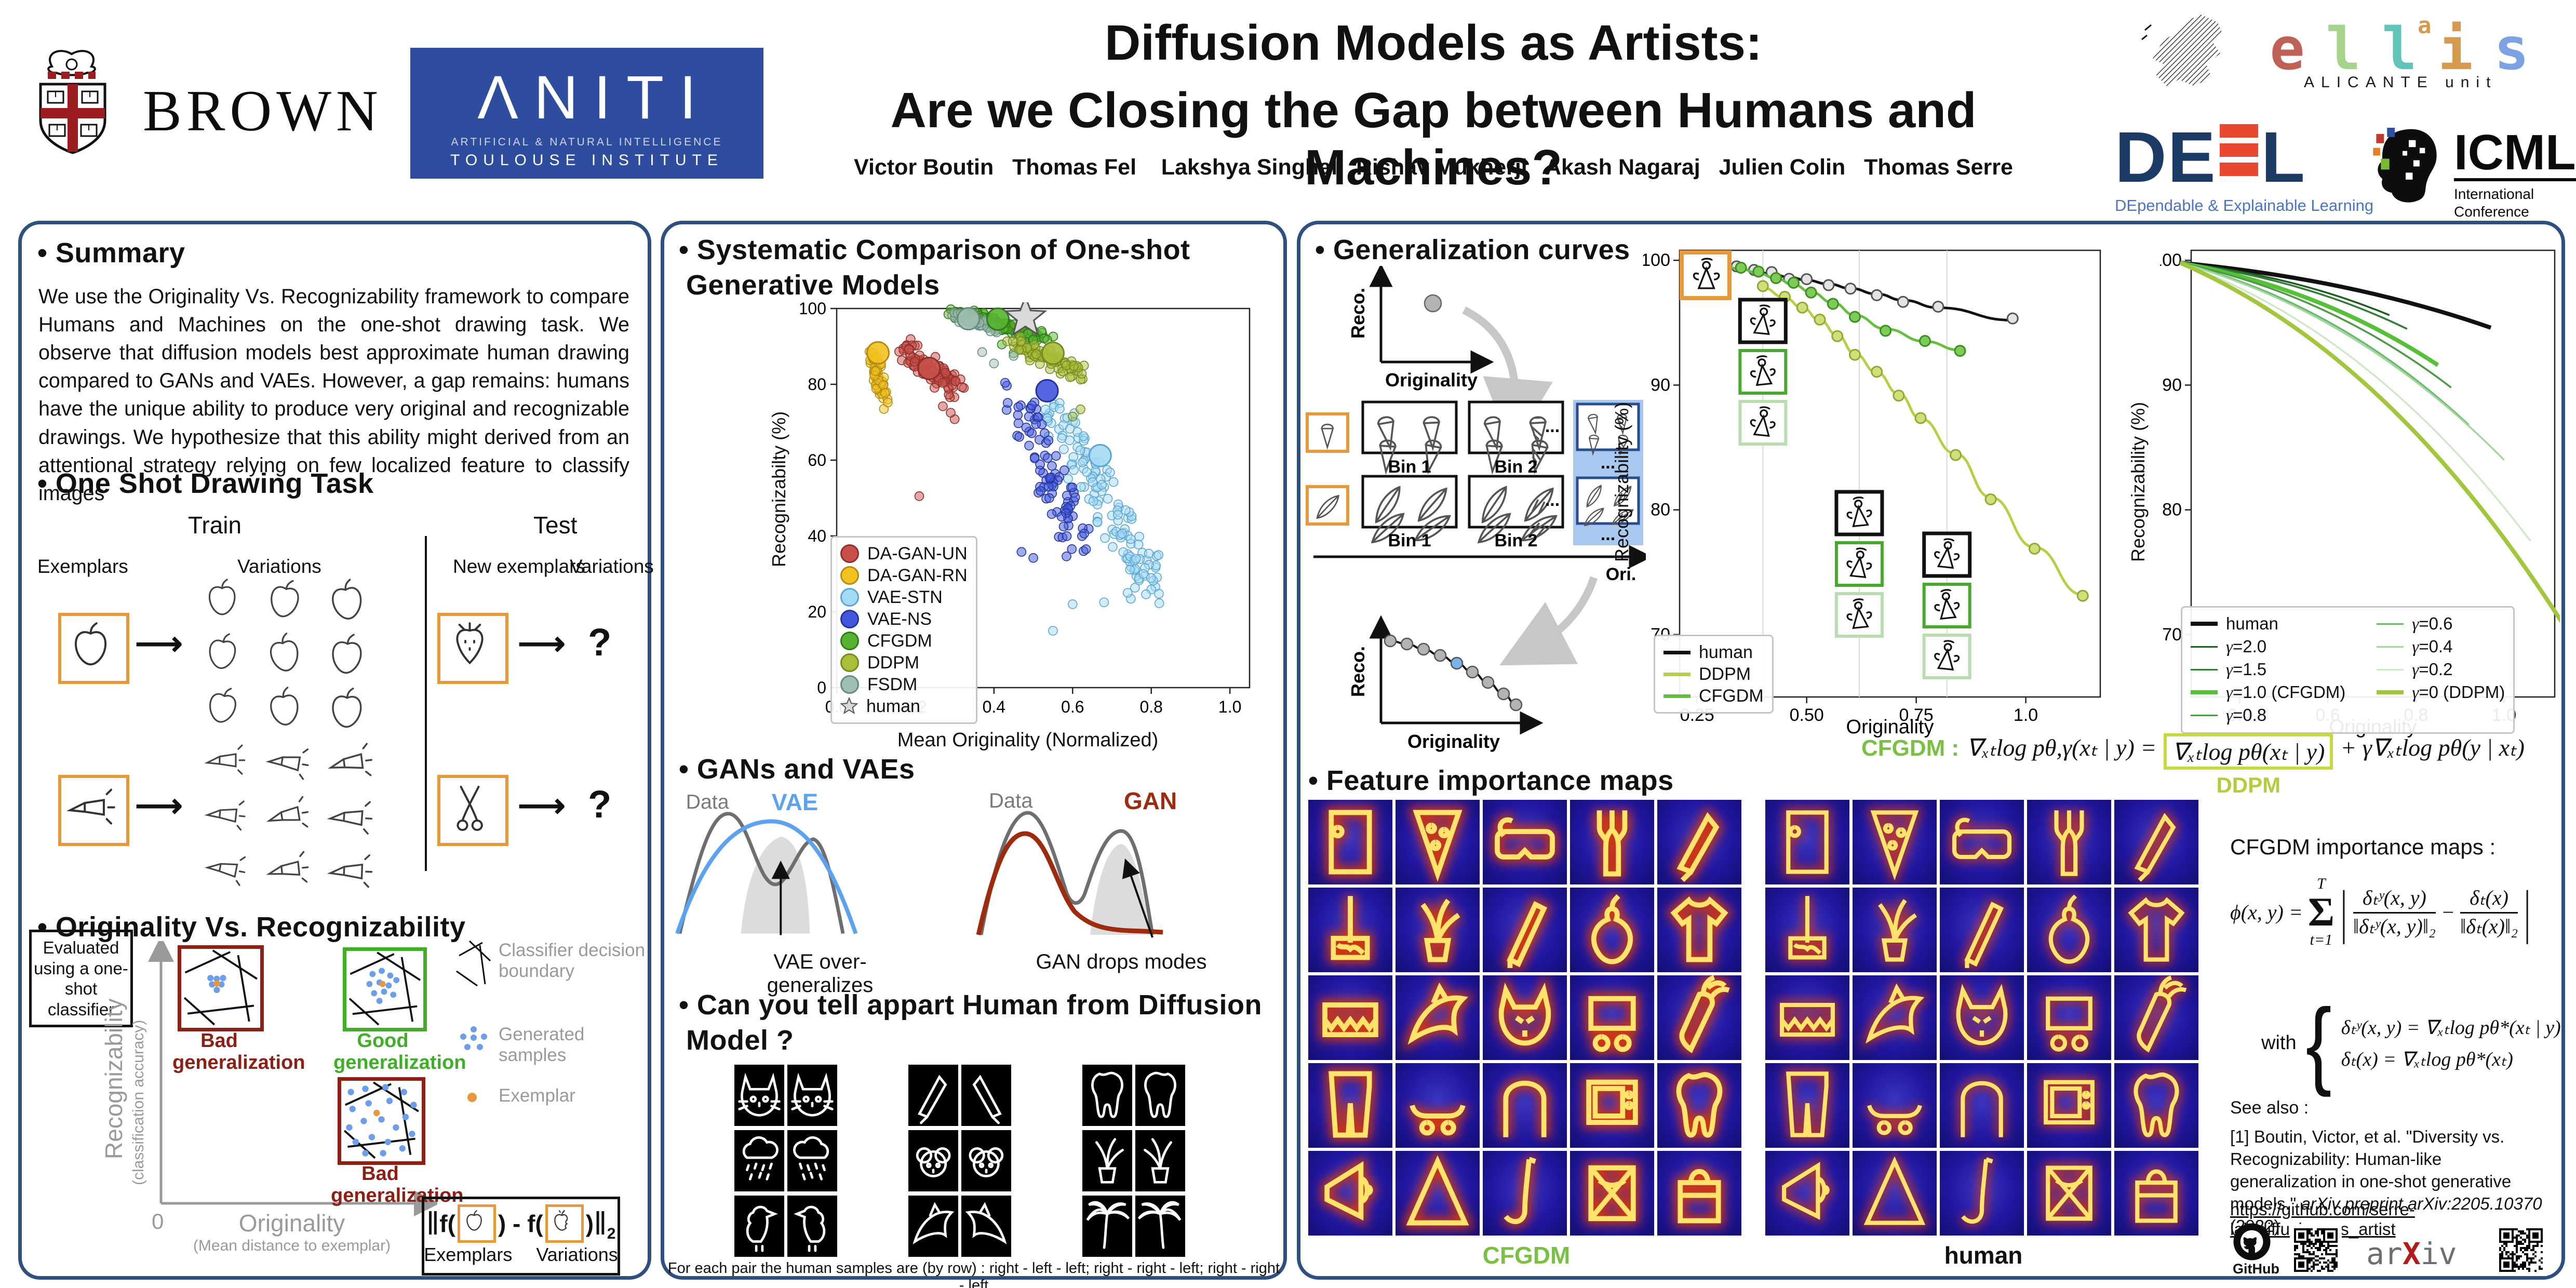 This screenshot has width=2576, height=1288. What do you see at coordinates (998, 319) in the screenshot?
I see `big-marker-CFGDM` at bounding box center [998, 319].